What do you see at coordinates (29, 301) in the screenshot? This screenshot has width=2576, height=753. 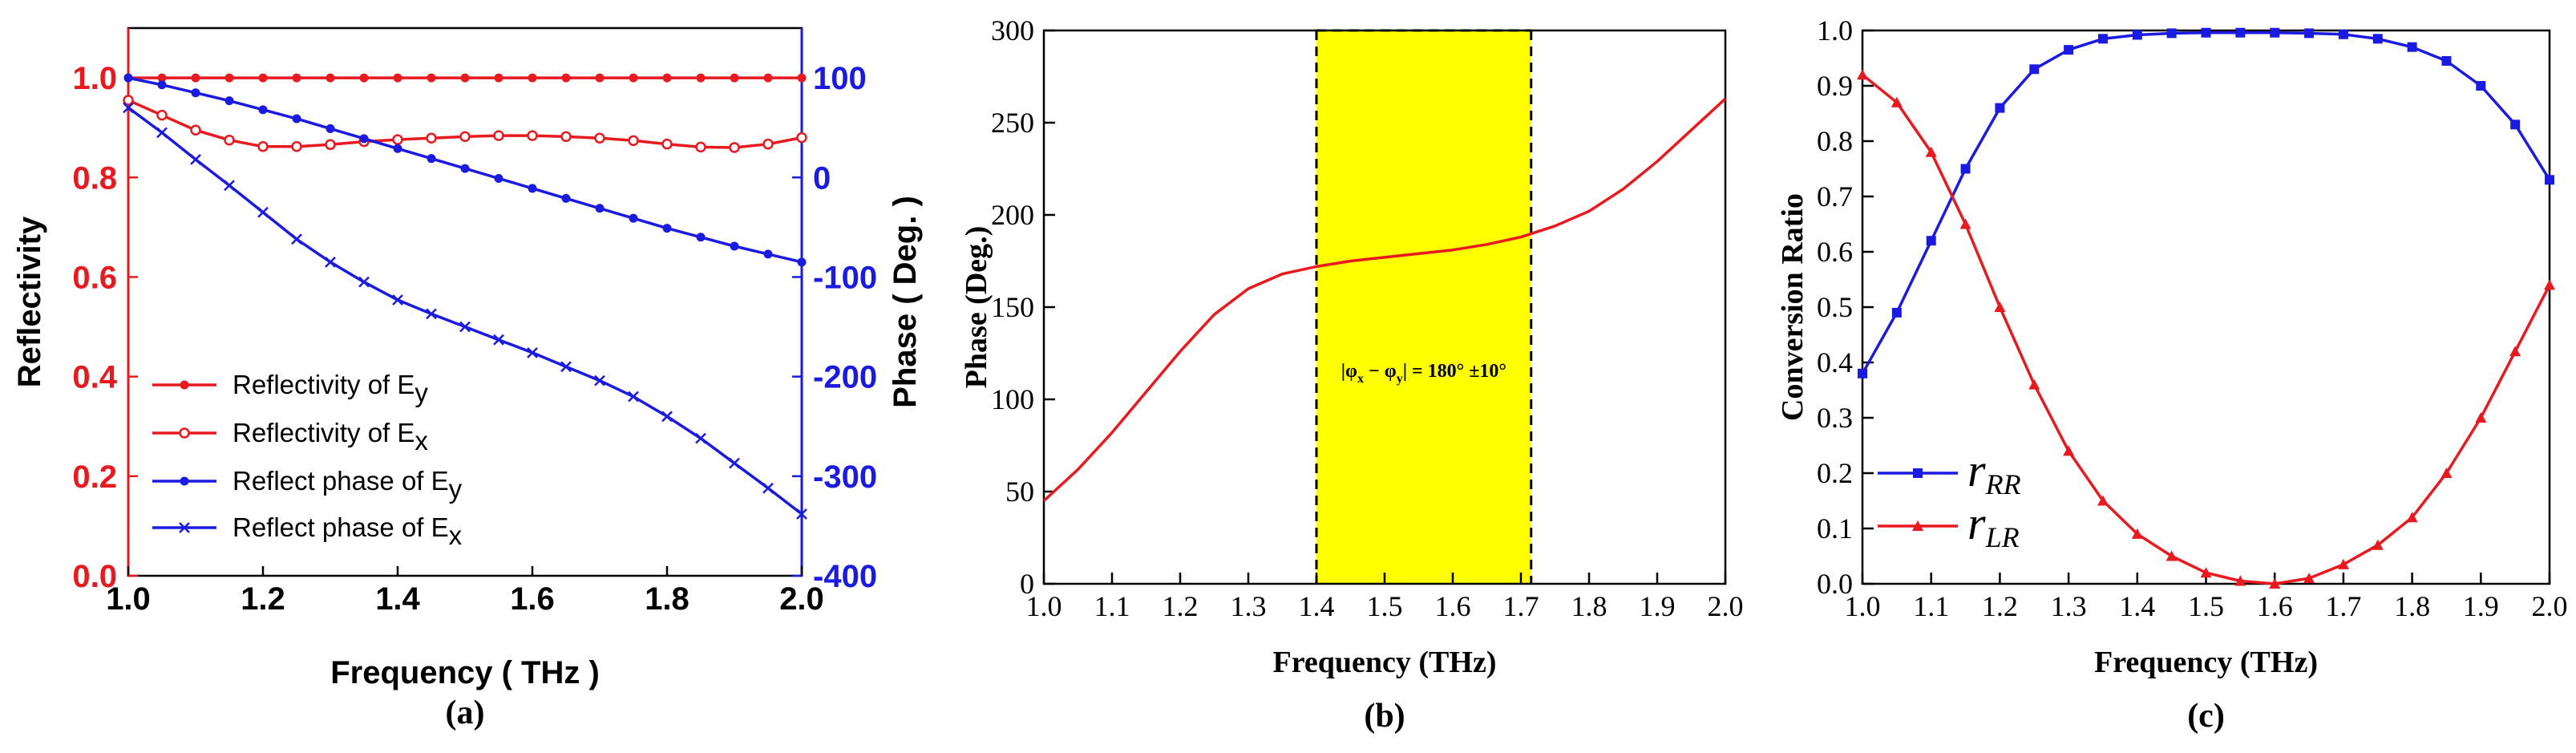 I see `y-left-axis-title-a: Reflectivity` at bounding box center [29, 301].